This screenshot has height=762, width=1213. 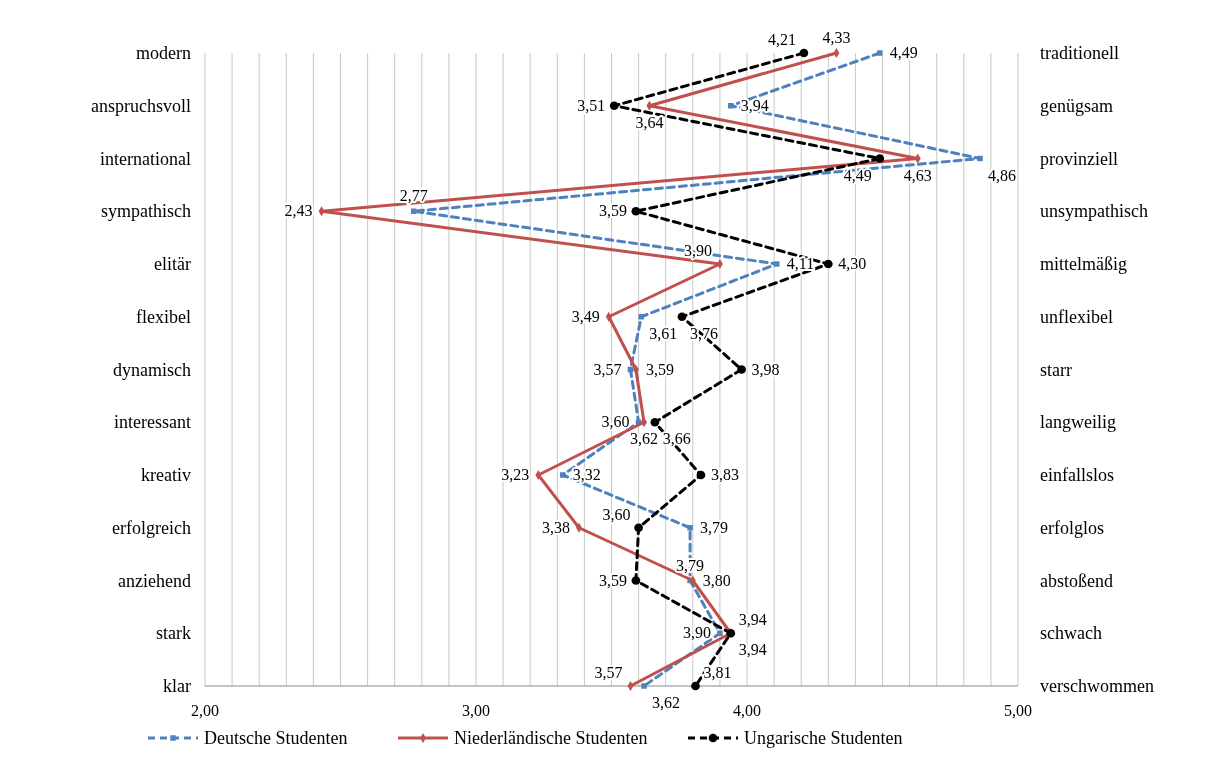 I want to click on y2-tick-label: einfallslos, so click(x=1077, y=475).